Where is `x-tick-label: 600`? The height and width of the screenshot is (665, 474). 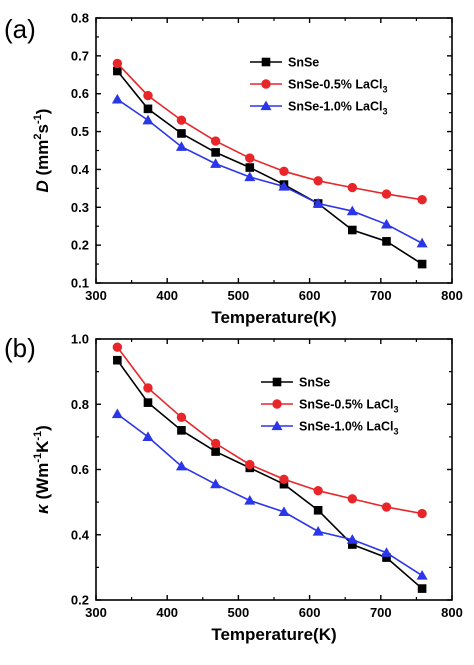
x-tick-label: 600 is located at coordinates (310, 612).